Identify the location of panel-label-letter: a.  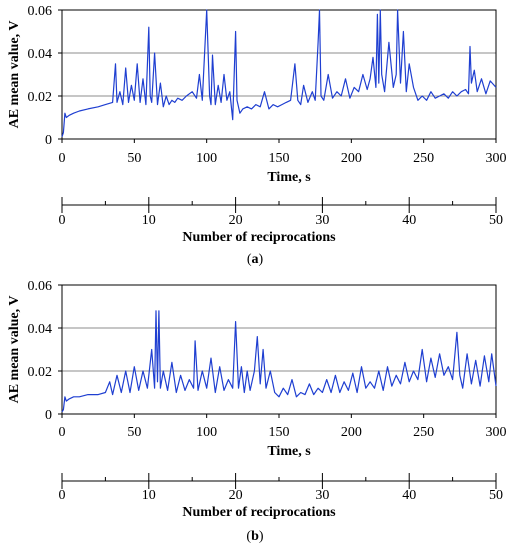
(255, 259).